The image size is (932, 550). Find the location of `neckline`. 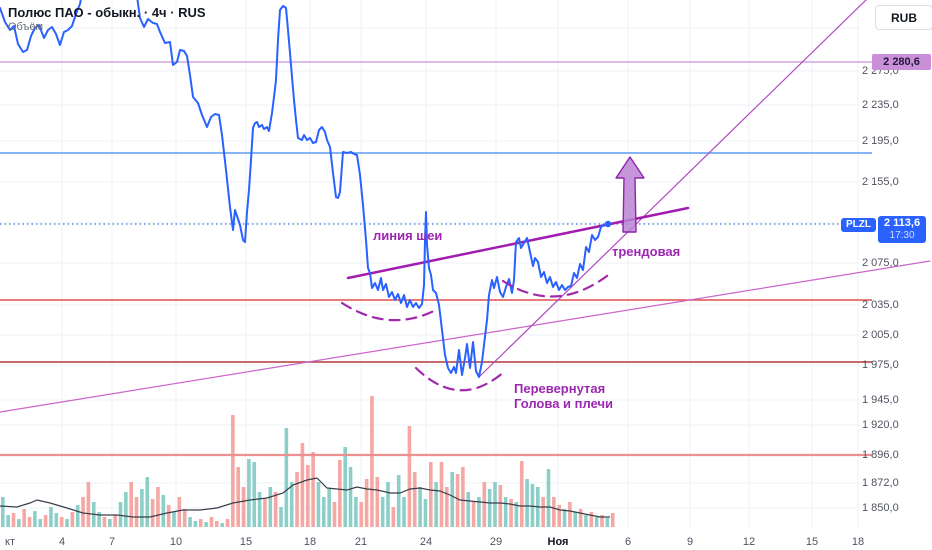

neckline is located at coordinates (518, 243).